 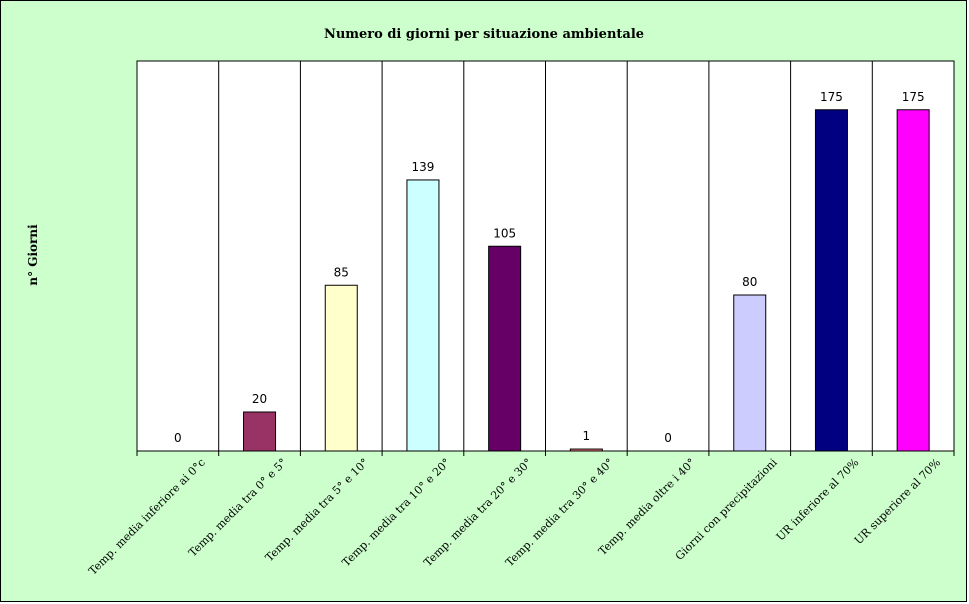 I want to click on data-label: 80, so click(x=749, y=282).